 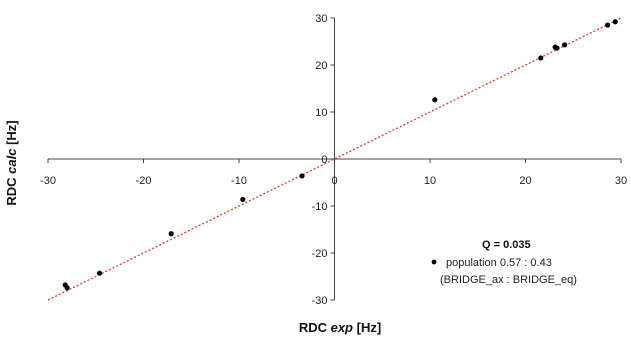 What do you see at coordinates (321, 19) in the screenshot?
I see `y-tick-label: 30` at bounding box center [321, 19].